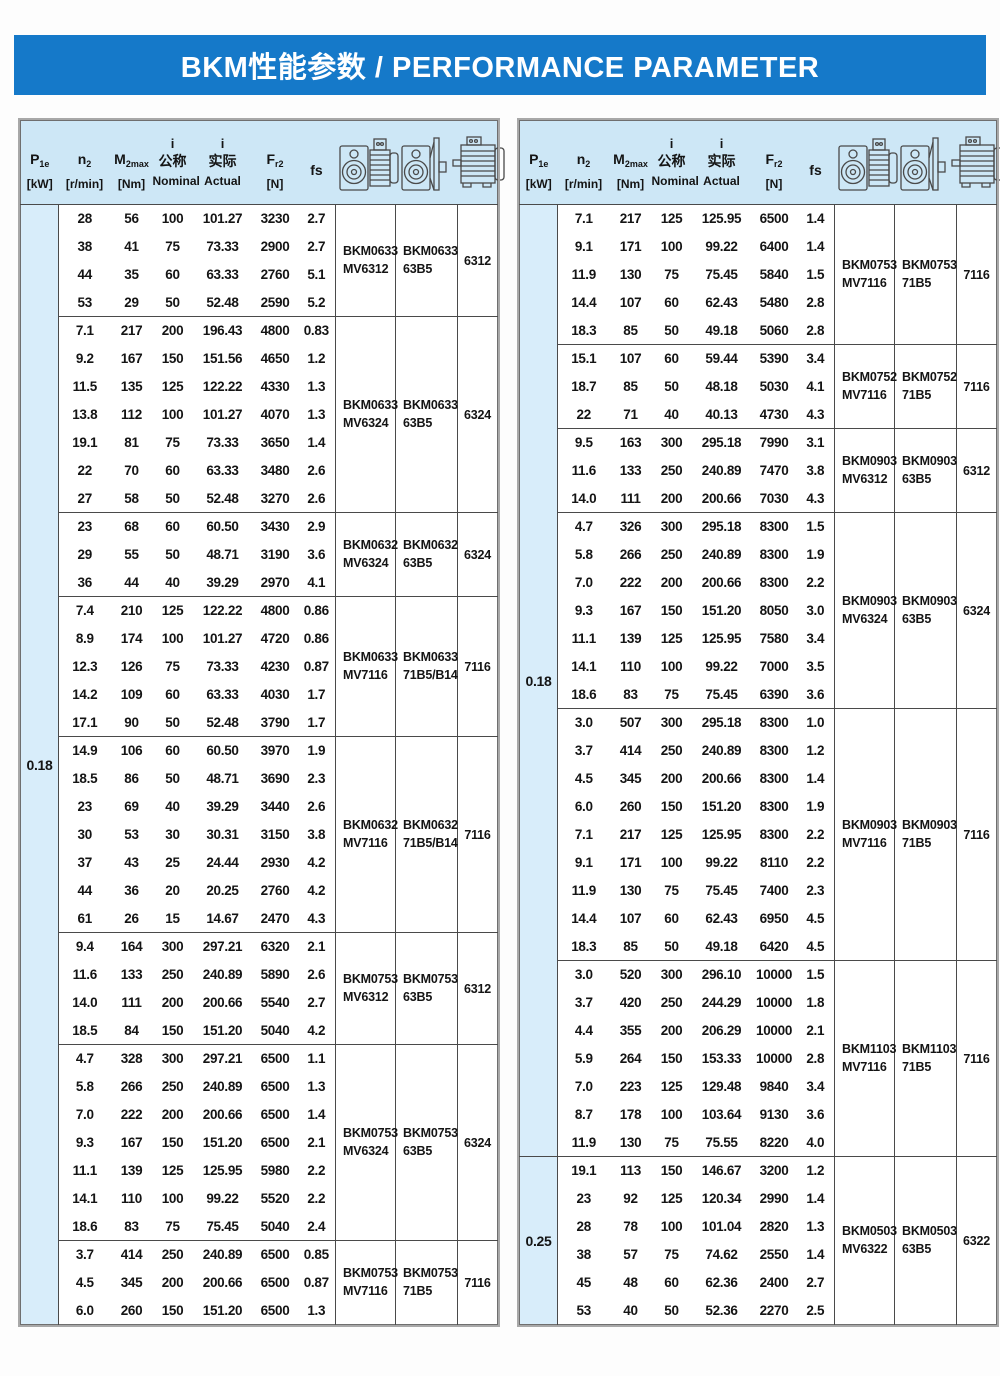  What do you see at coordinates (539, 680) in the screenshot?
I see `power-value-cell: 0.18` at bounding box center [539, 680].